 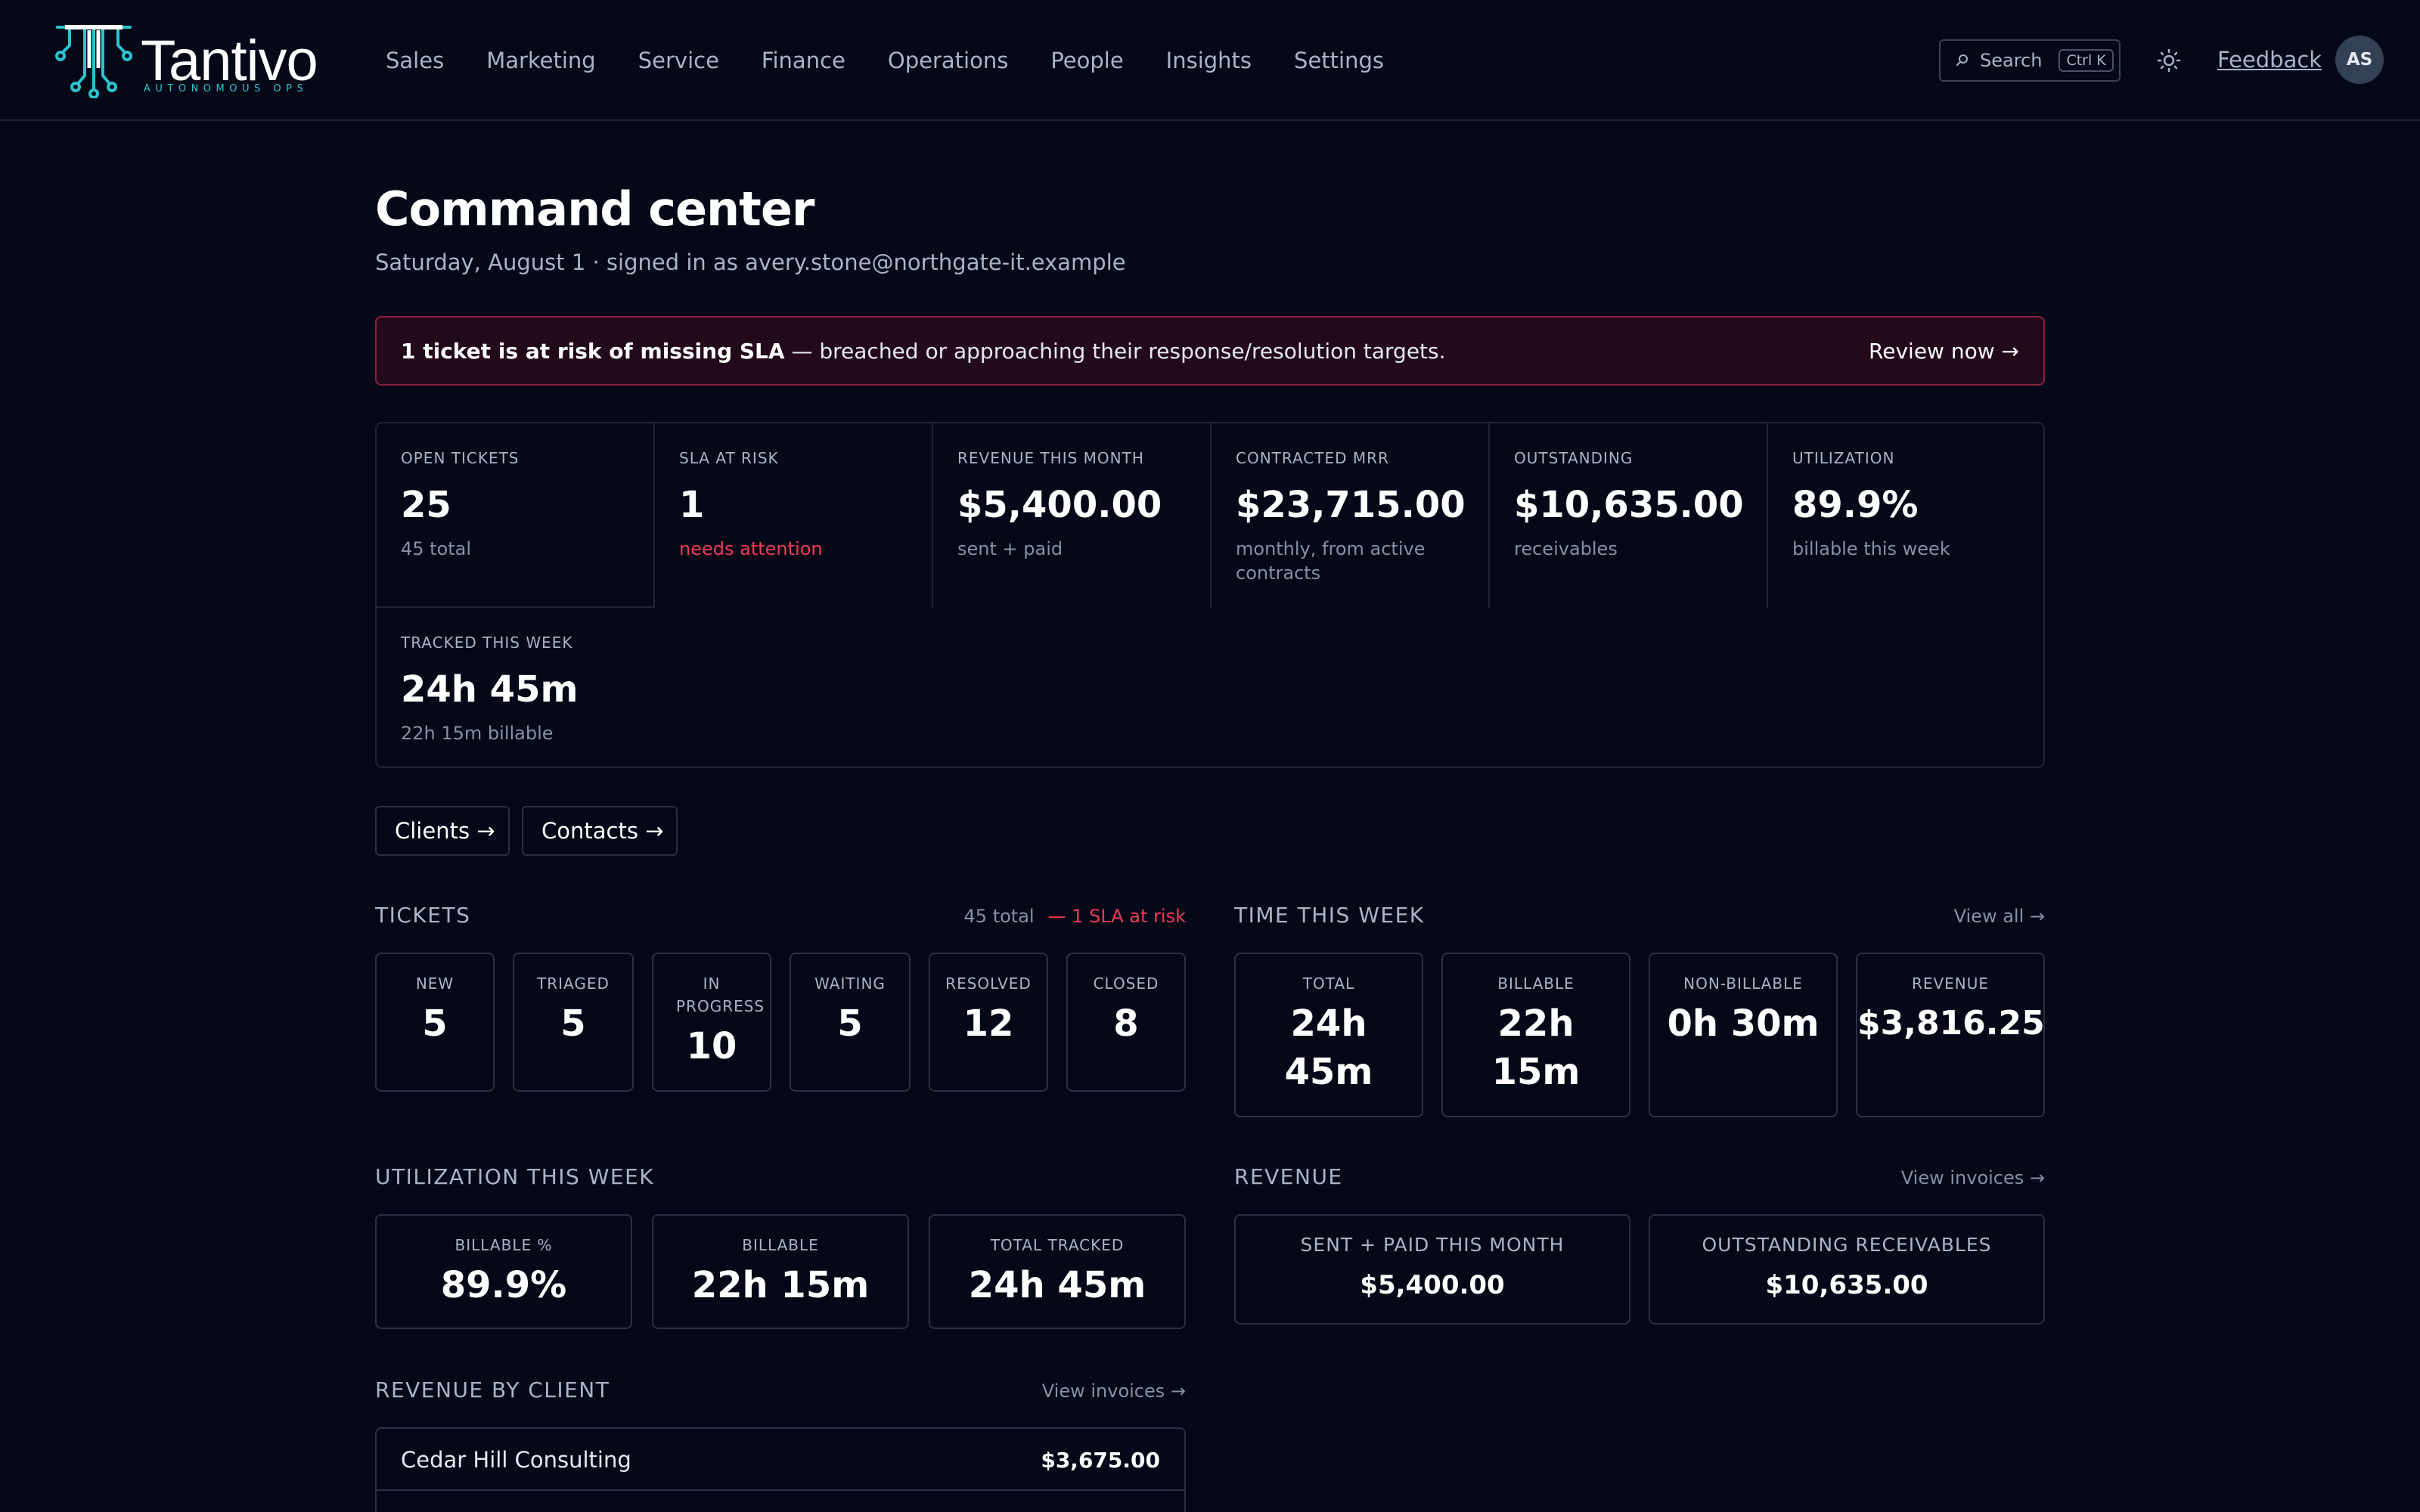 What do you see at coordinates (1950, 983) in the screenshot?
I see `card-label: REVENUE` at bounding box center [1950, 983].